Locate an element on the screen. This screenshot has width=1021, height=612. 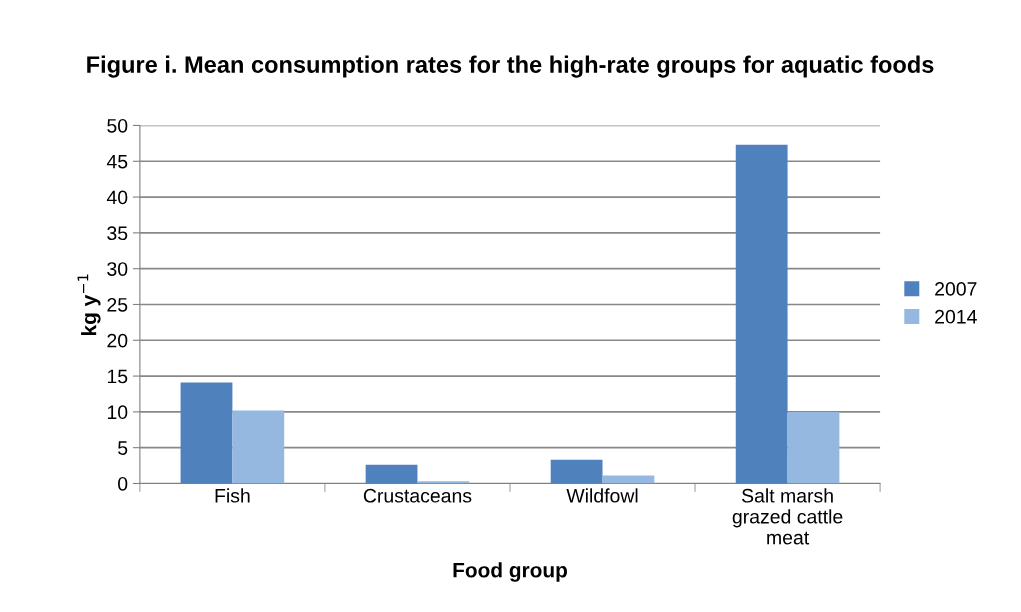
y-tick-label: 40 is located at coordinates (117, 197).